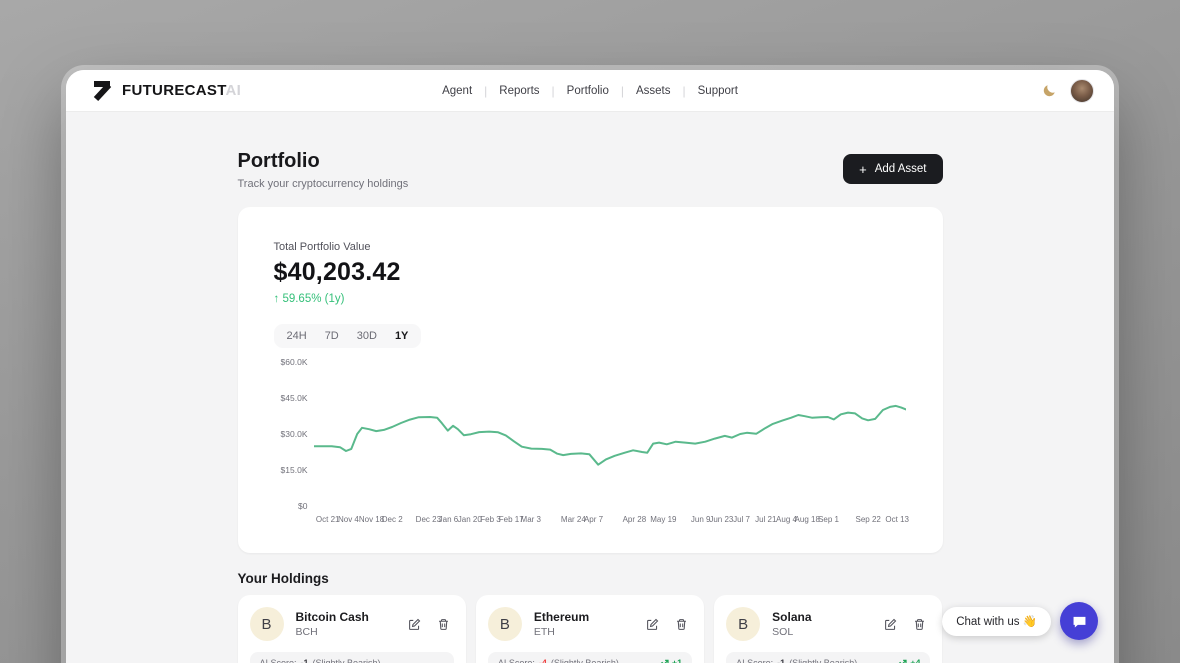 The width and height of the screenshot is (1180, 663). Describe the element at coordinates (663, 519) in the screenshot. I see `x-tick-label: May 19` at that location.